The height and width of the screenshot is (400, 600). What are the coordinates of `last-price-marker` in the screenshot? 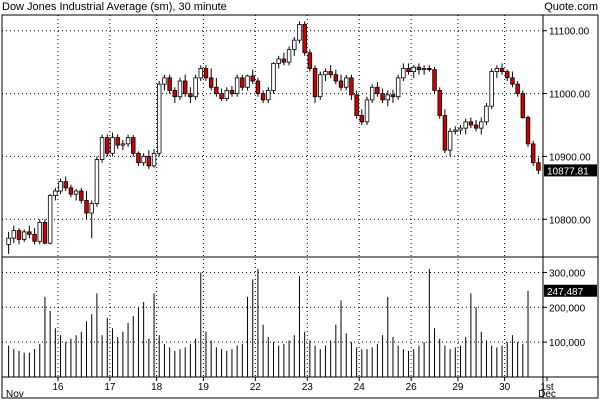 It's located at (570, 170).